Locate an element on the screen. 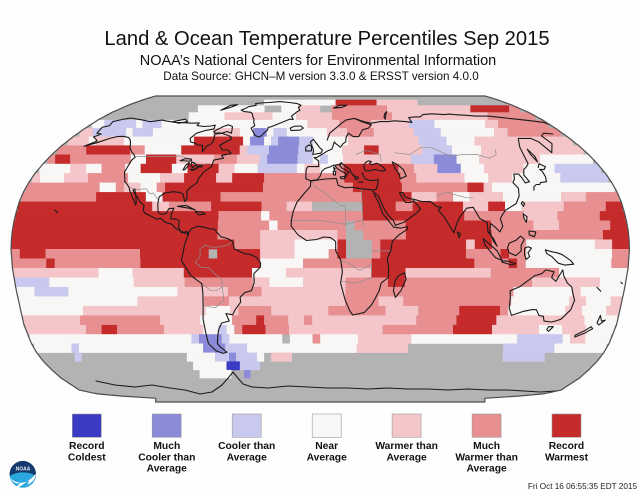  svg-text: Coldest is located at coordinates (87, 457).